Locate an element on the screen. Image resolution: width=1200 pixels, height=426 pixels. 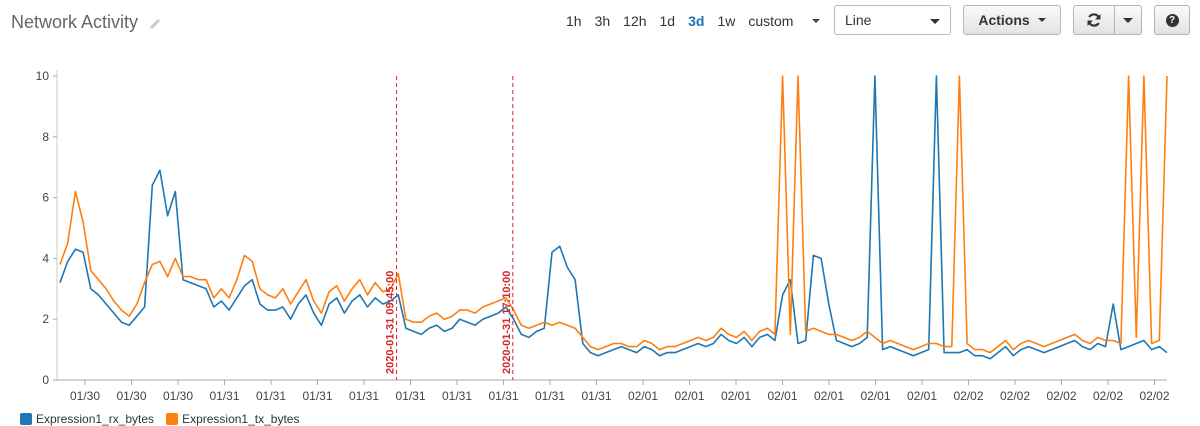
help-icon: ? is located at coordinates (1172, 20).